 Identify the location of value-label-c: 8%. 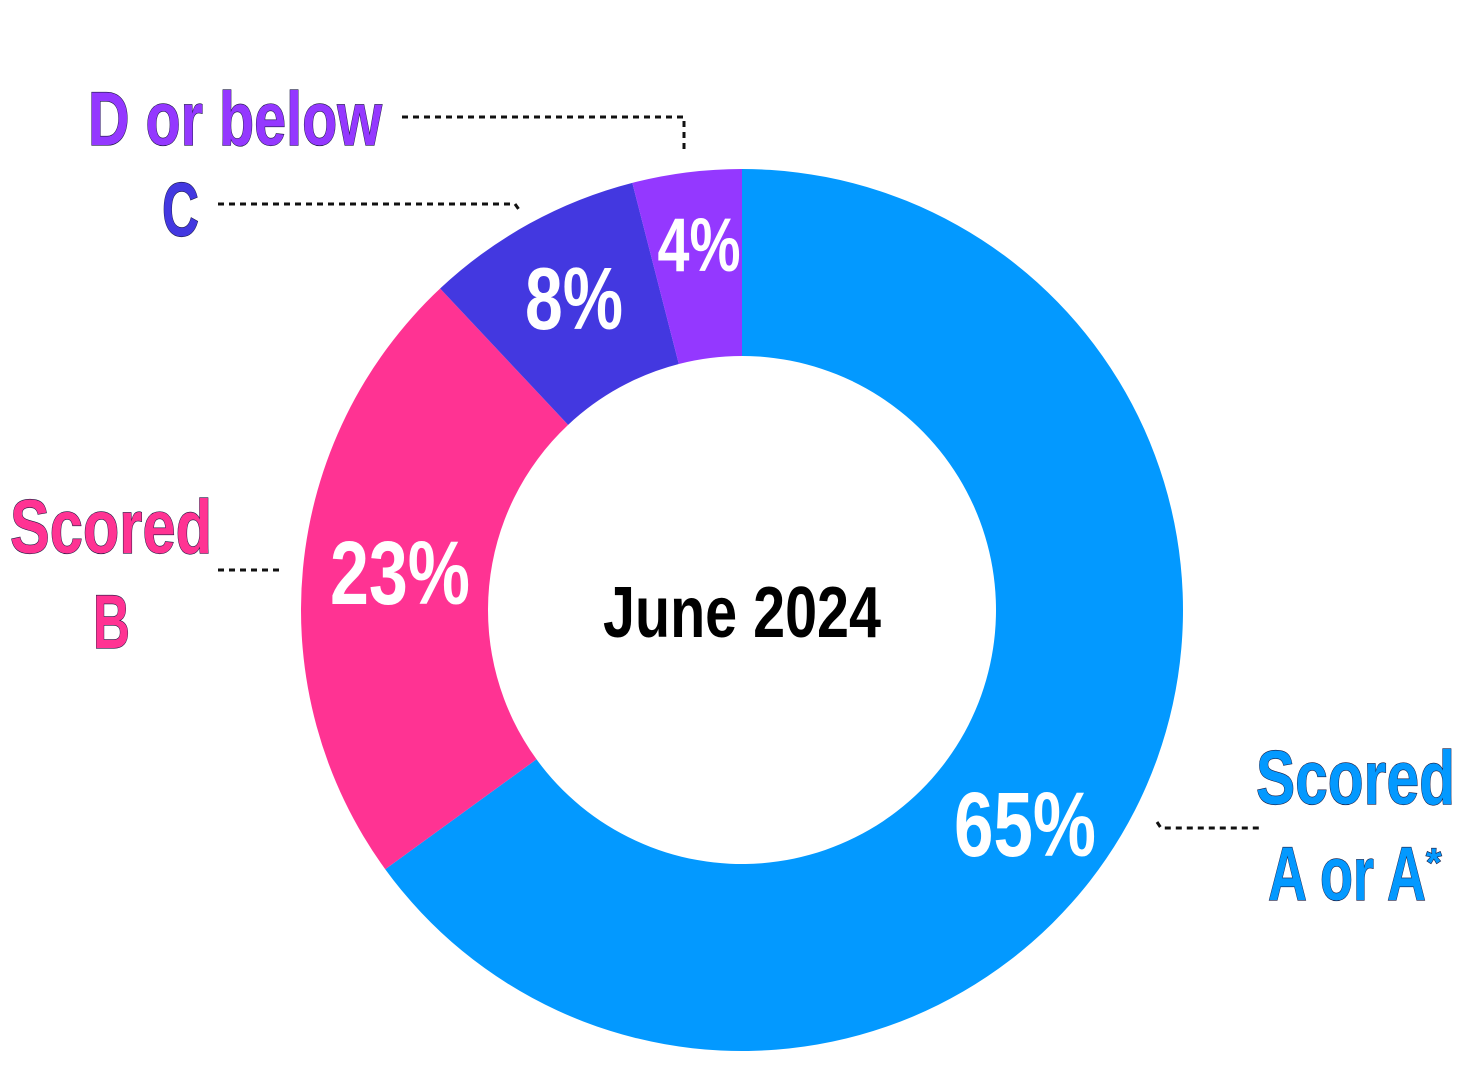
(574, 298).